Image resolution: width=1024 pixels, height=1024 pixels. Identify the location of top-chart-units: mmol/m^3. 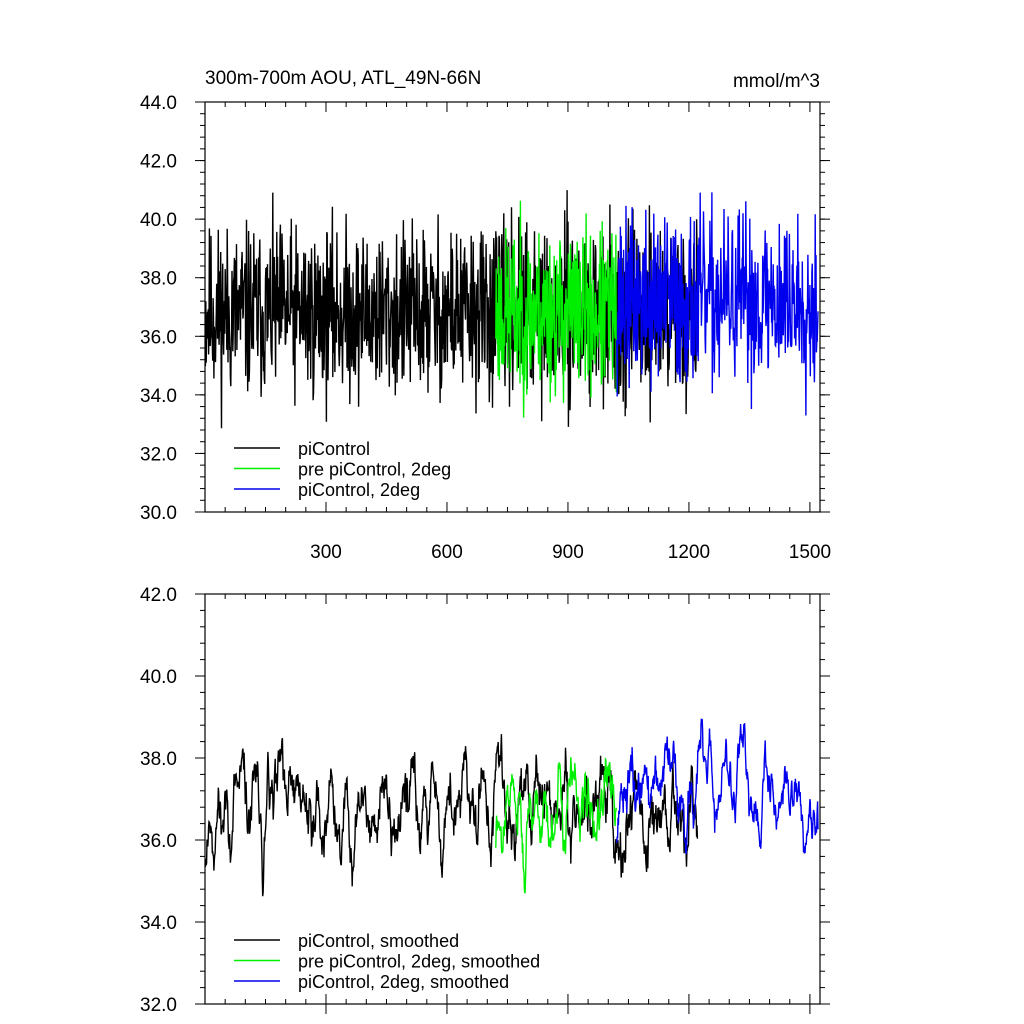
(776, 81).